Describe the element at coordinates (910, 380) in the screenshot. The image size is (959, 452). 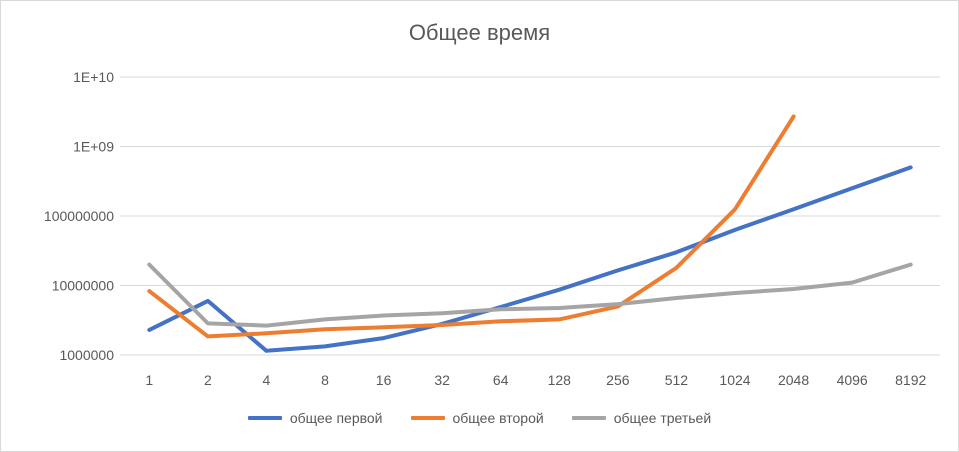
I see `x-tick-label: 8192` at that location.